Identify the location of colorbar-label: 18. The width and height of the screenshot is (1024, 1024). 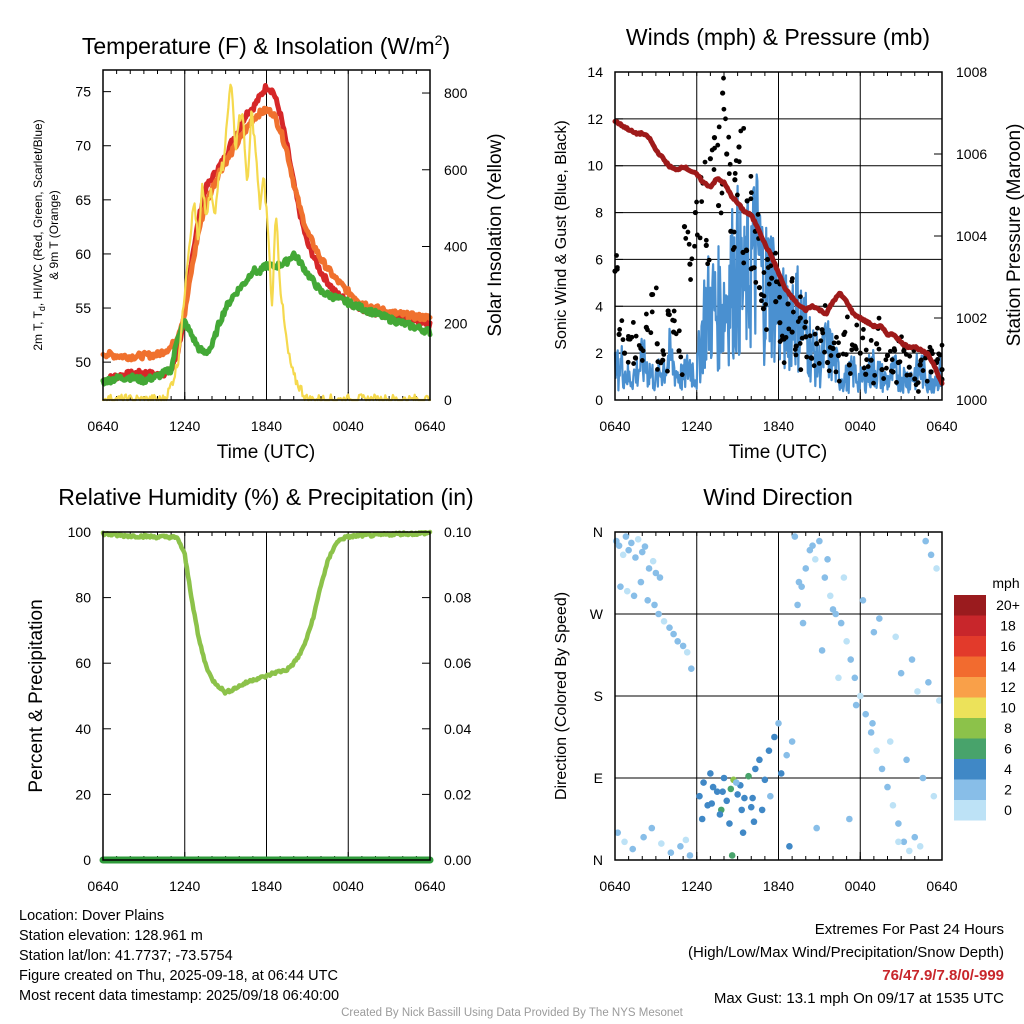
(1008, 626).